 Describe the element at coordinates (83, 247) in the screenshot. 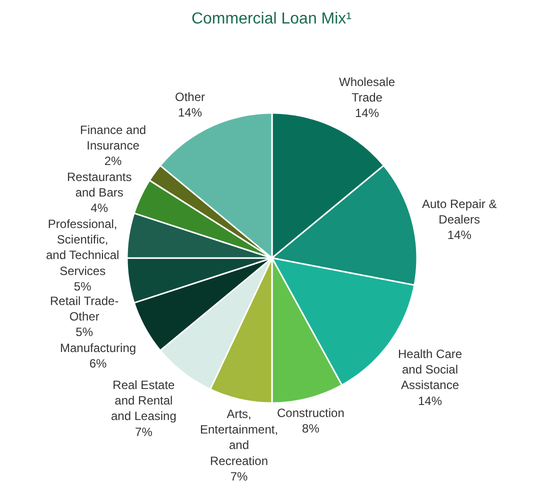

I see `slice-label: Professional, Scientific, and Technical Services` at that location.